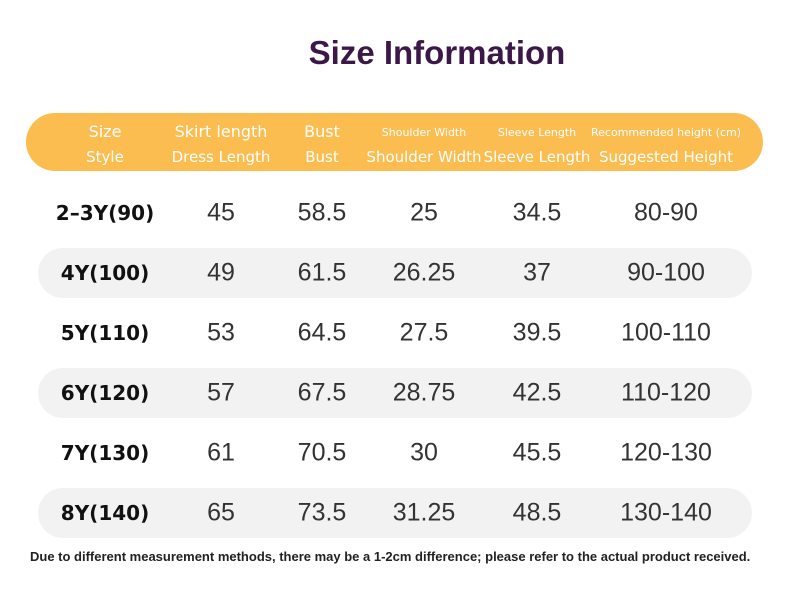  I want to click on value-cell: 34.5, so click(537, 212).